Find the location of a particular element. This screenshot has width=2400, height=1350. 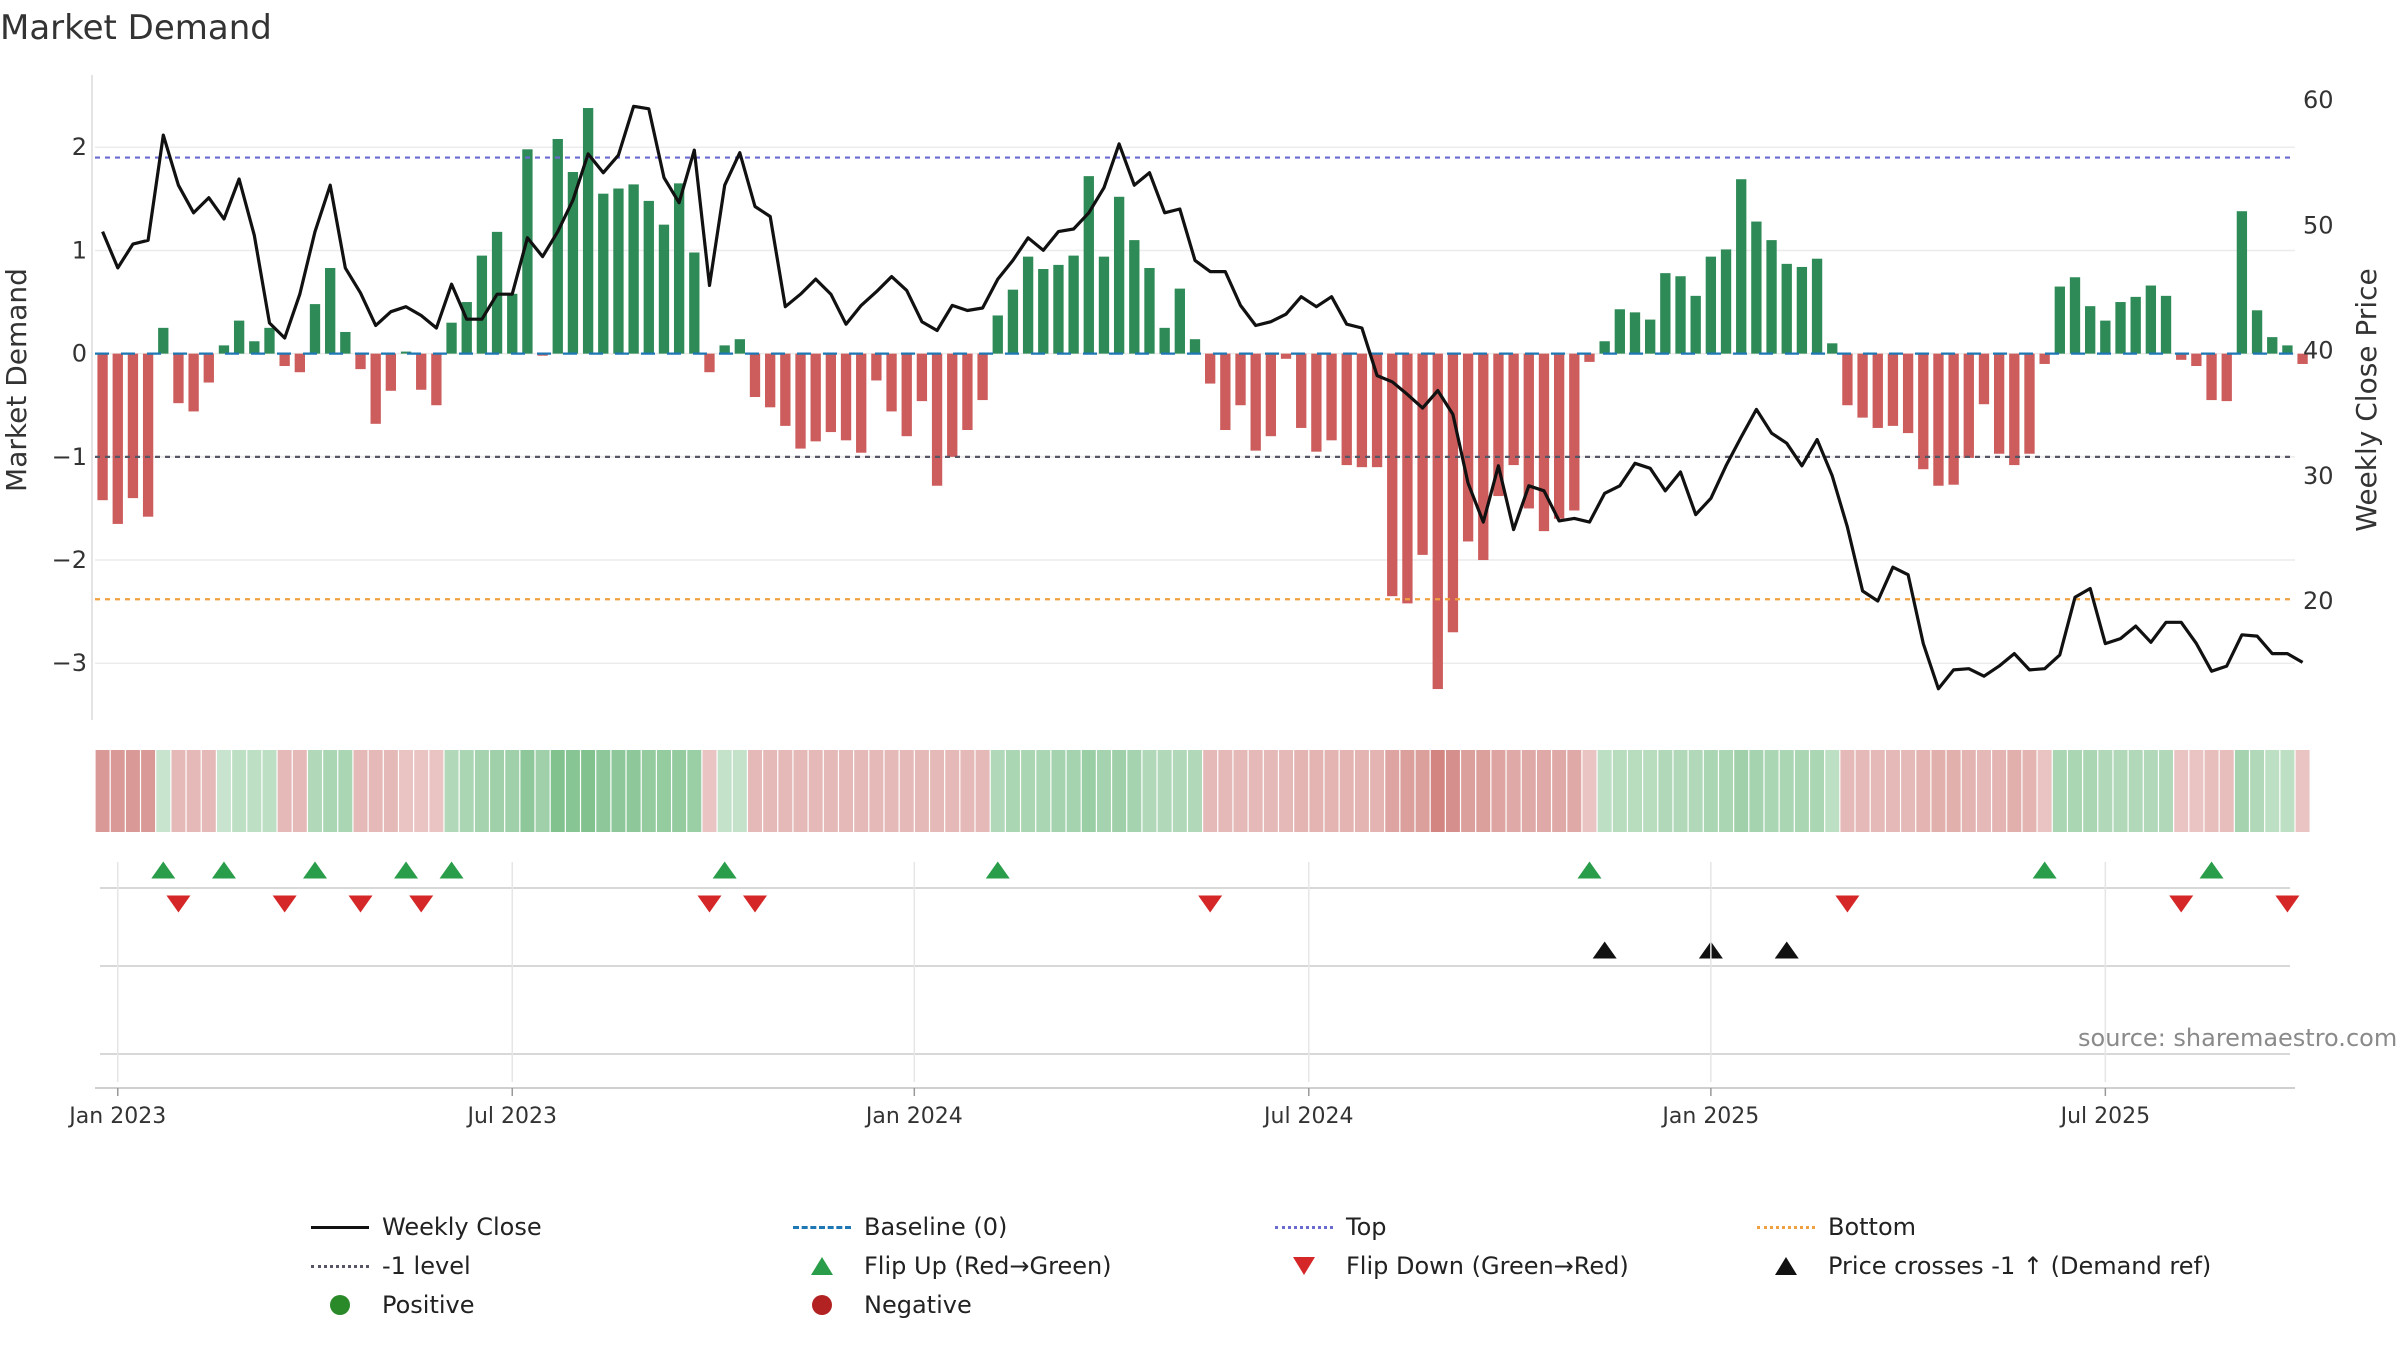

y-tick-label-right: 40 is located at coordinates (2318, 351).